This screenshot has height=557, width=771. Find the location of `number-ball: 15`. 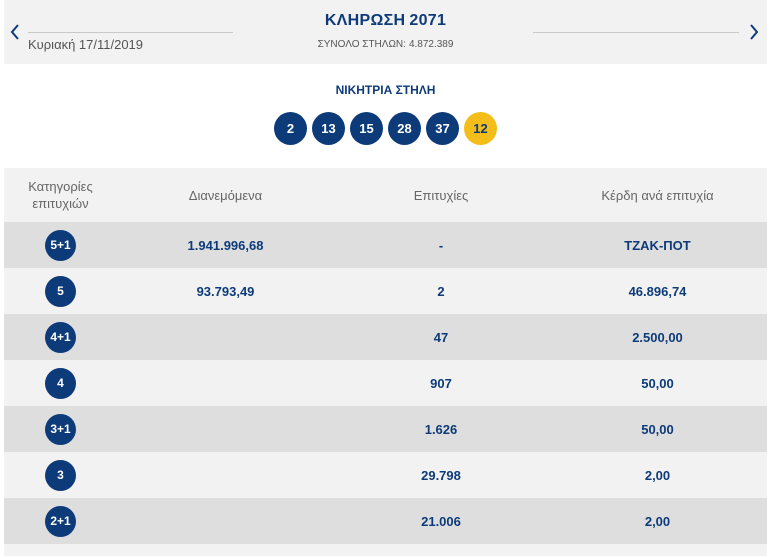

number-ball: 15 is located at coordinates (366, 128).